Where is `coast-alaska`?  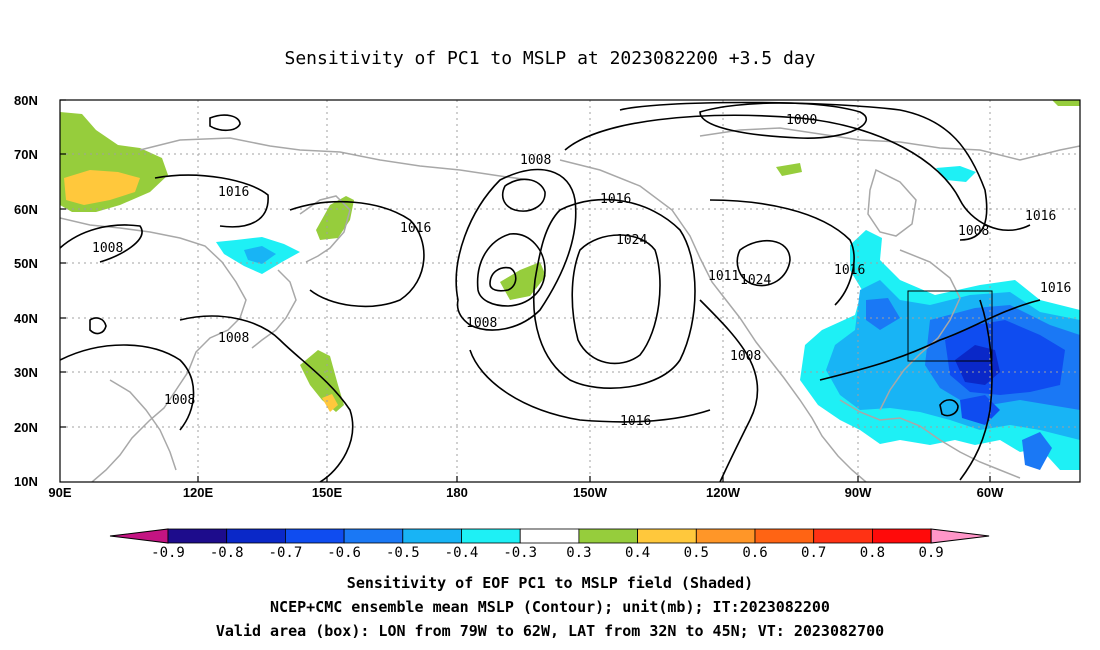 coast-alaska is located at coordinates (713, 320).